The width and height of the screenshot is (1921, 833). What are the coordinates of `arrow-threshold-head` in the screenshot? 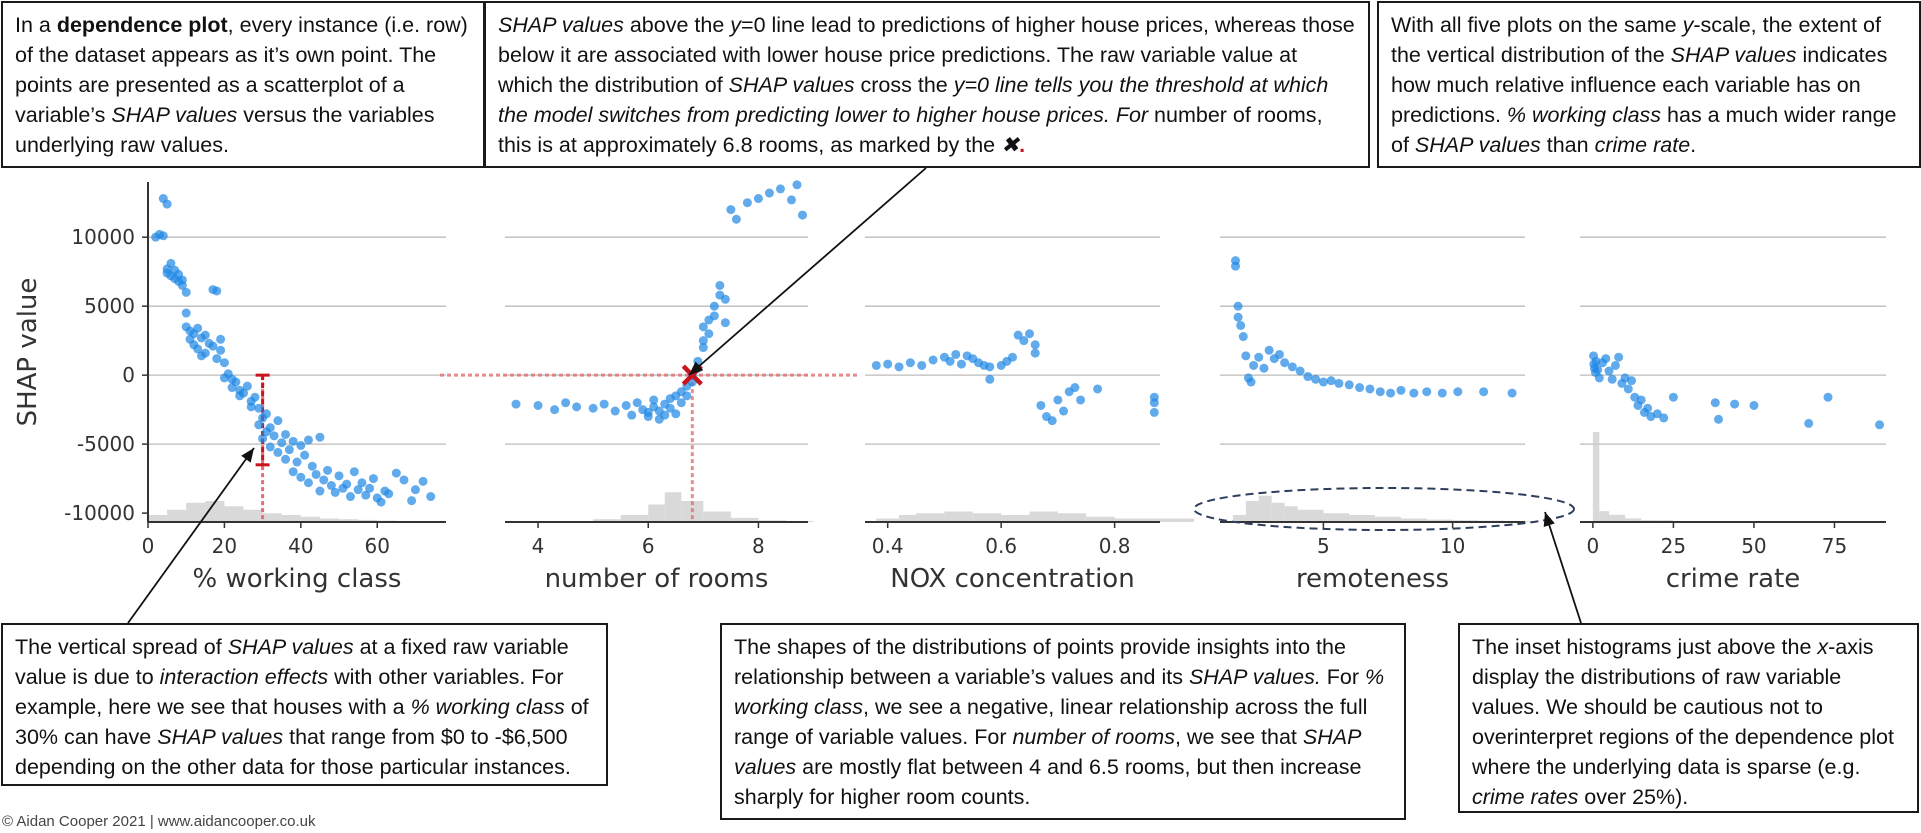 It's located at (696, 368).